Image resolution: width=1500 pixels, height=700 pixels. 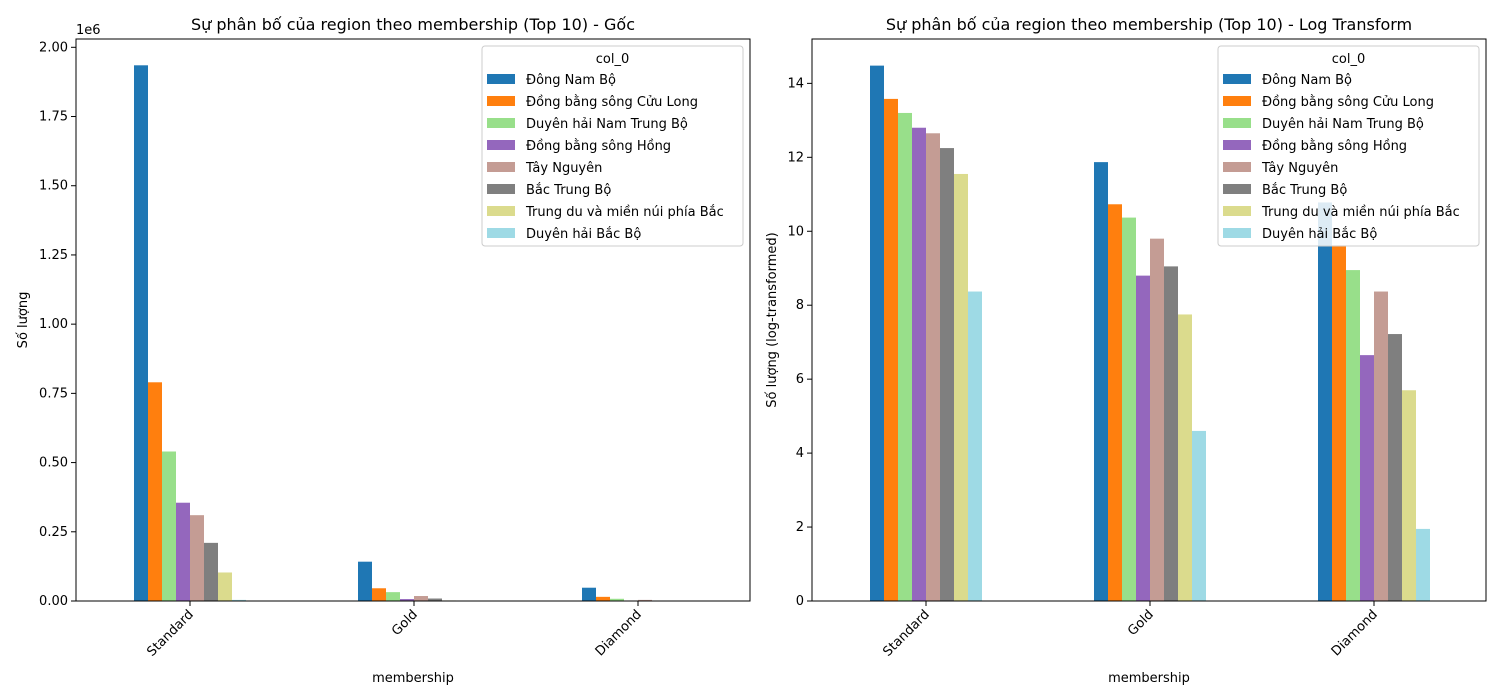 I want to click on y-tick-label: 1.25, so click(x=53, y=255).